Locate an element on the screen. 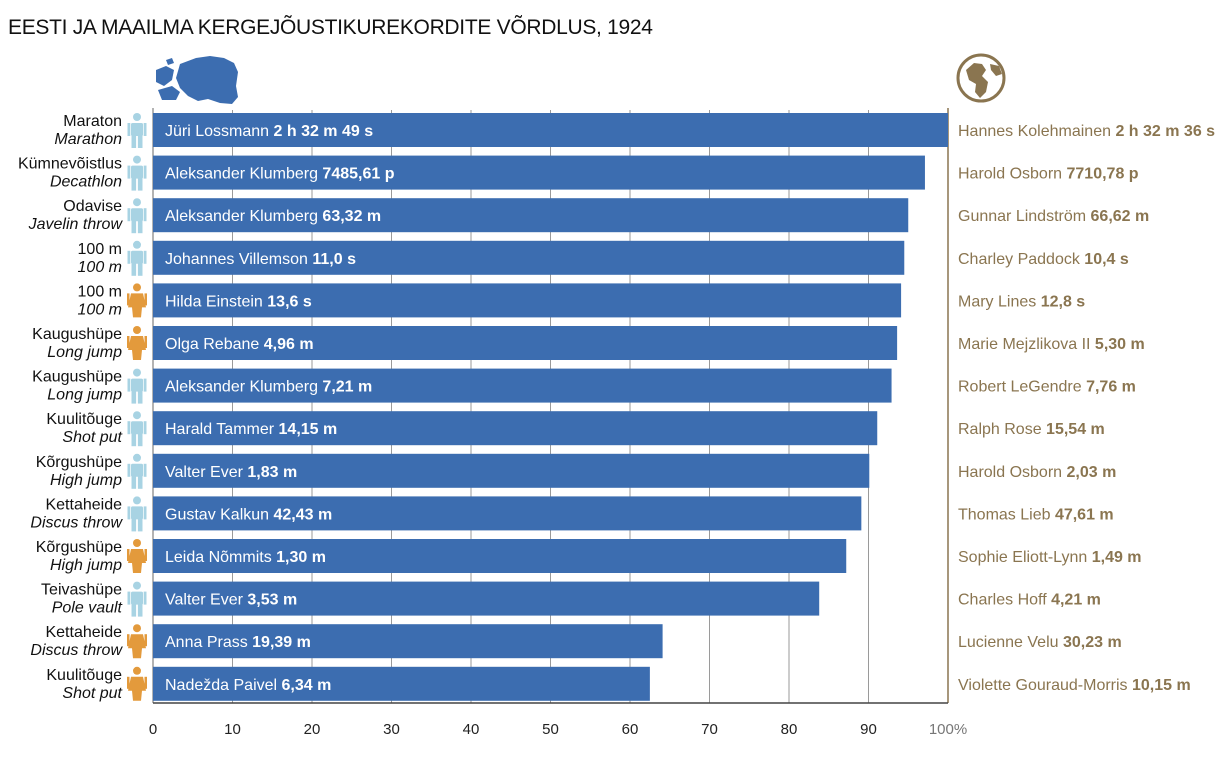 Image resolution: width=1230 pixels, height=770 pixels. estonian-record-label: Hilda Einstein 13,6 s is located at coordinates (238, 301).